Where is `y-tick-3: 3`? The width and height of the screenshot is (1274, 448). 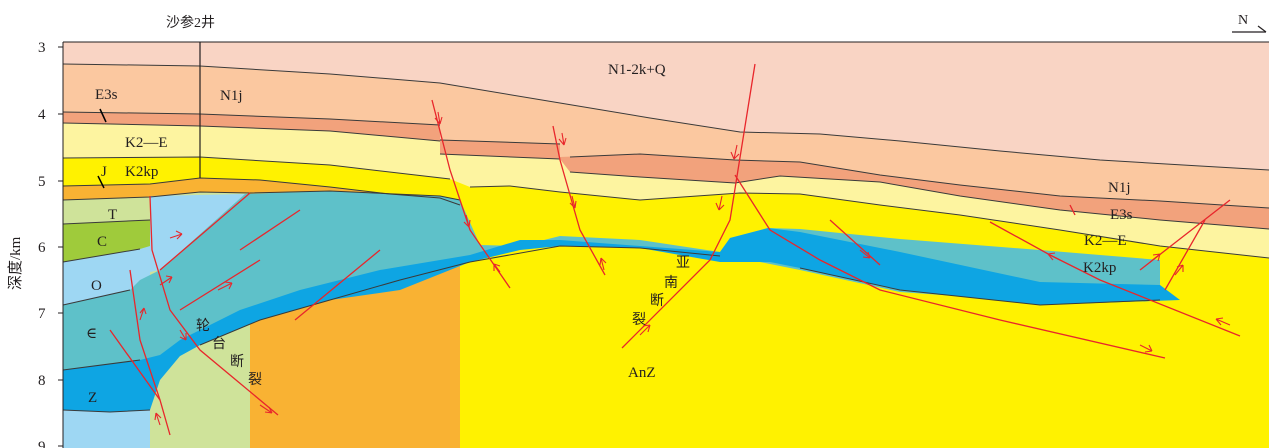
y-tick-3: 3 is located at coordinates (42, 48).